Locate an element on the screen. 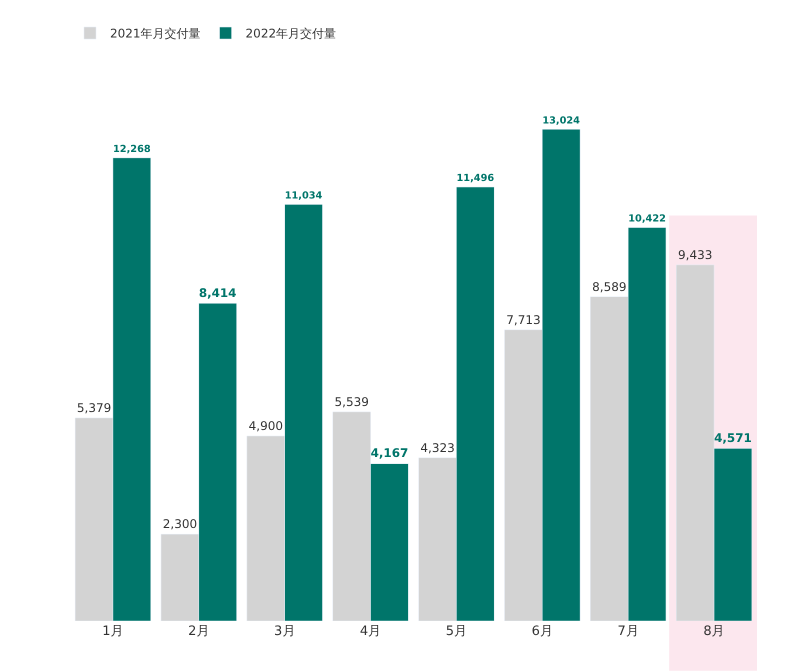 This screenshot has height=671, width=797. data-label: 4,323 is located at coordinates (437, 447).